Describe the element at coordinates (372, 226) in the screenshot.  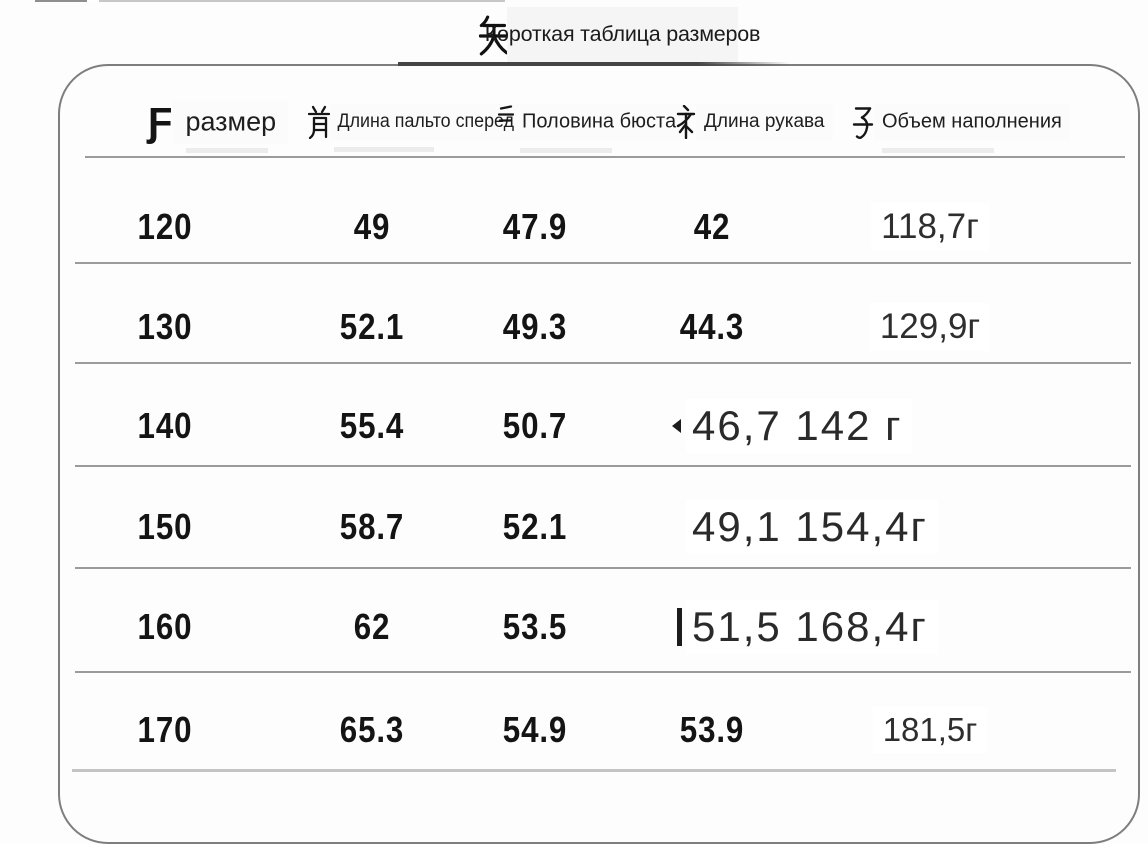
I see `cell-front-length: 49` at that location.